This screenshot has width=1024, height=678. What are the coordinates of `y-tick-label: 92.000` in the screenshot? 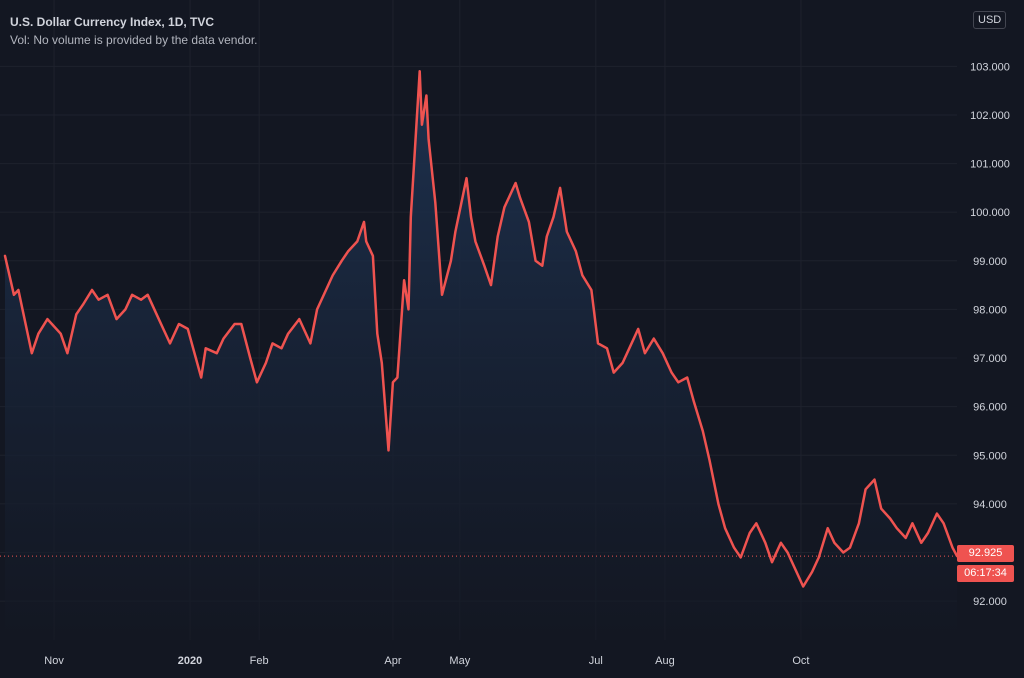 It's located at (990, 602).